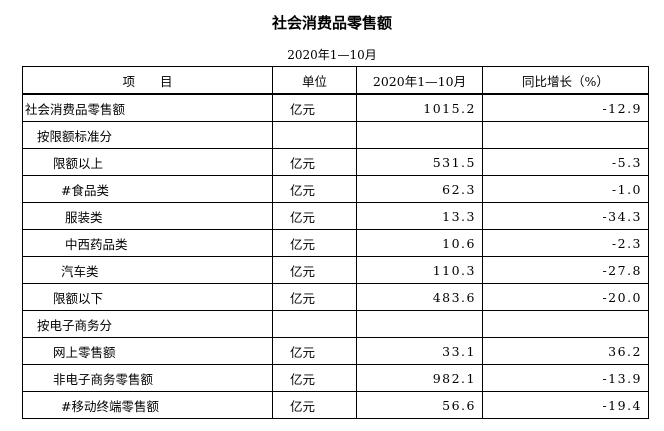  Describe the element at coordinates (332, 55) in the screenshot. I see `period: 2020年1—10月` at that location.